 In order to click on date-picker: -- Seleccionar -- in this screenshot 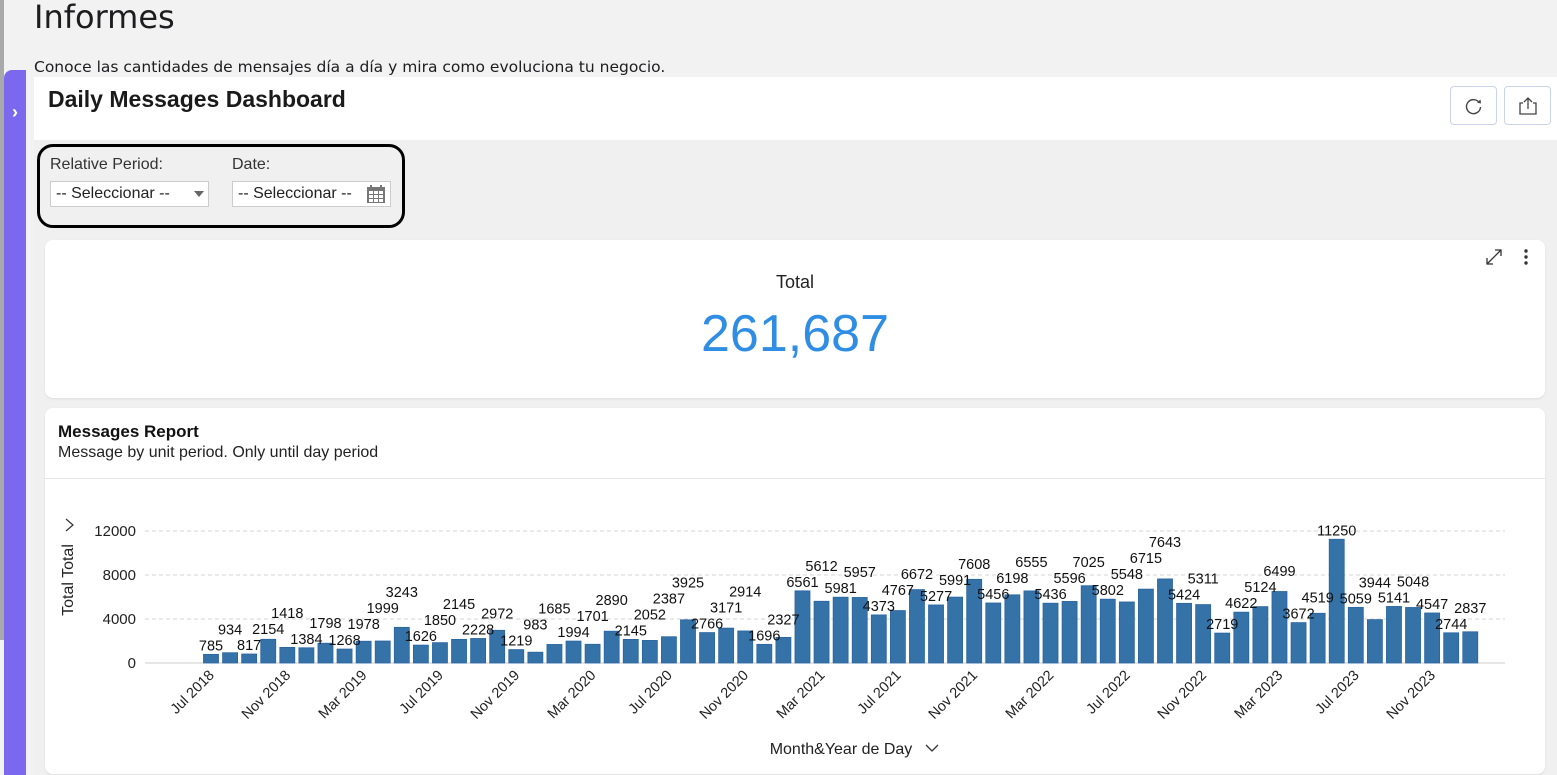, I will do `click(311, 194)`.